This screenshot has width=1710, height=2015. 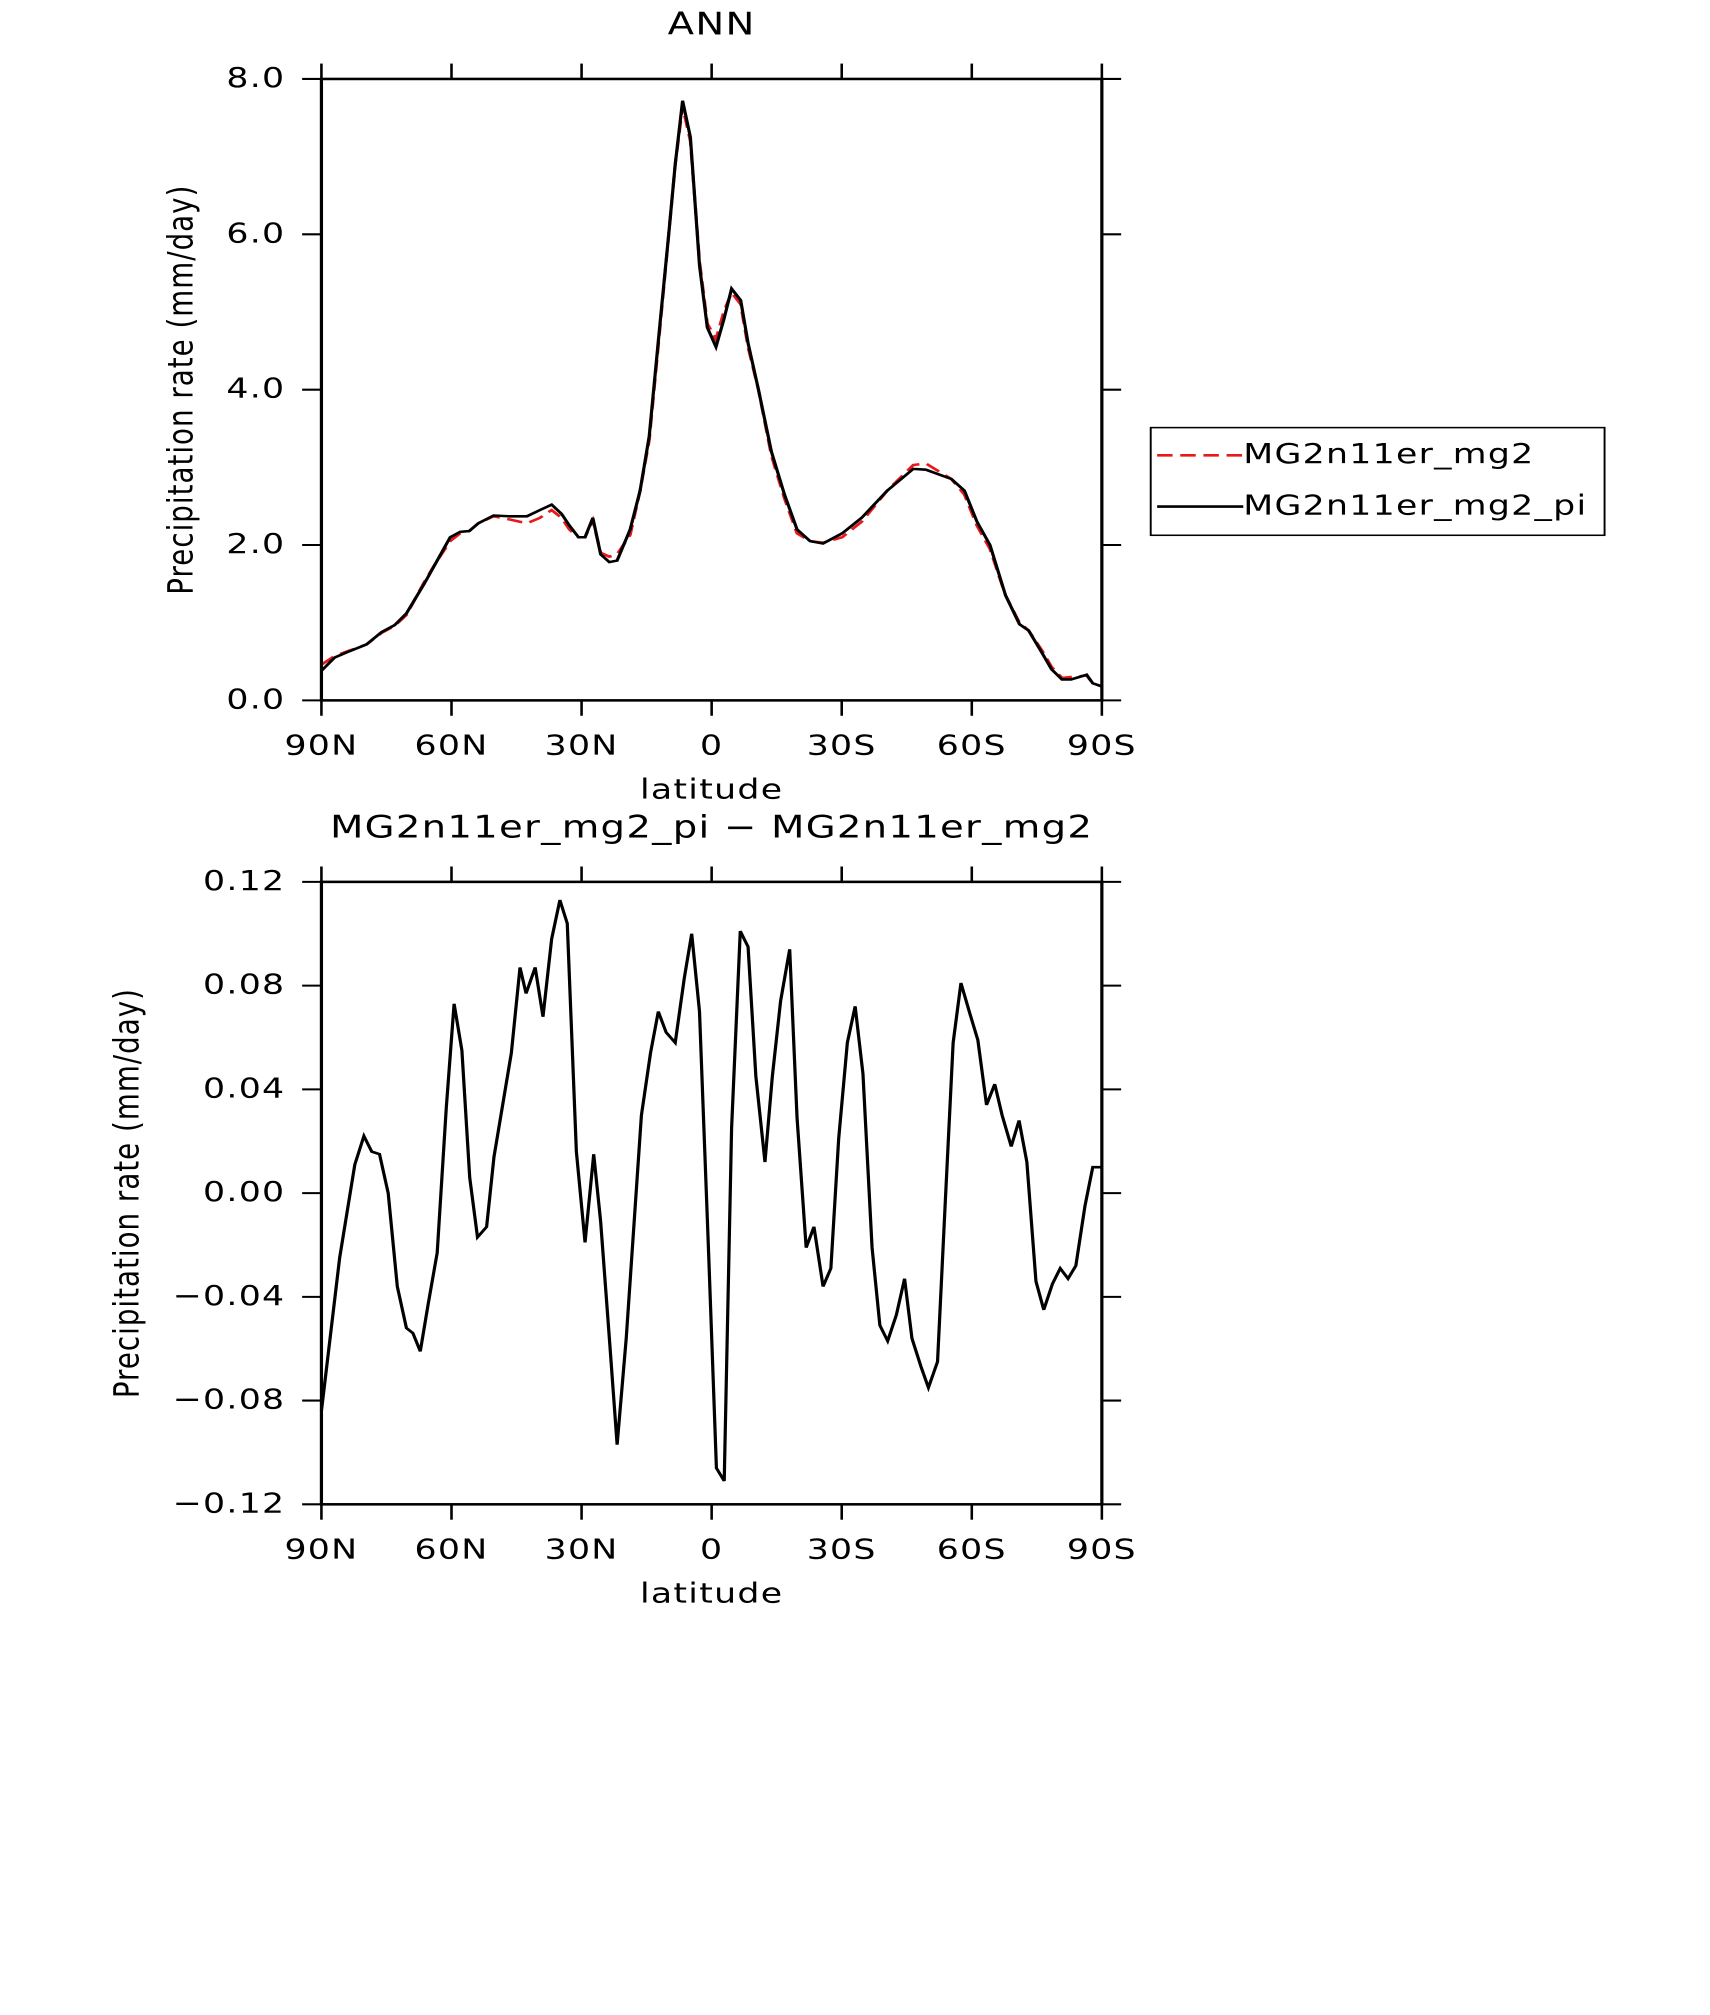 What do you see at coordinates (255, 234) in the screenshot?
I see `y-tick-label: 6.0` at bounding box center [255, 234].